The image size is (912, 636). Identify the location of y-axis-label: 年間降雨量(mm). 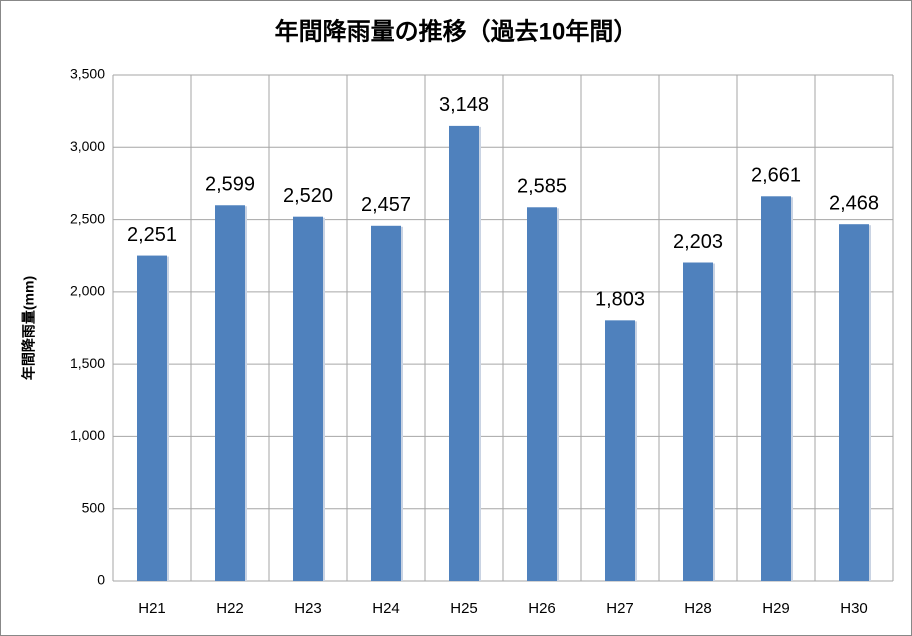
(29, 328).